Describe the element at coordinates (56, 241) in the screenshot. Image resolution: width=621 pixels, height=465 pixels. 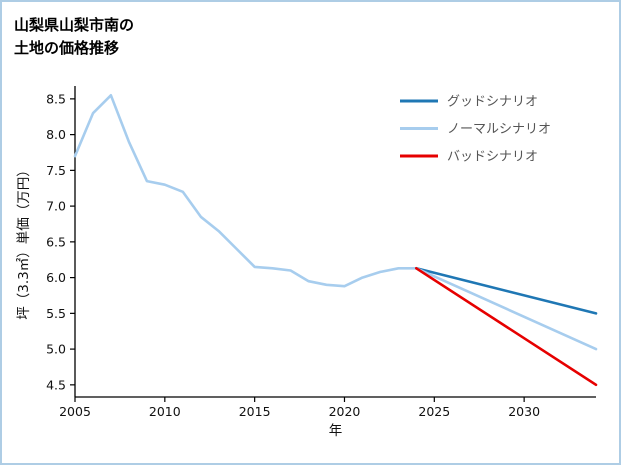
I see `y-tick-label: 6.5` at that location.